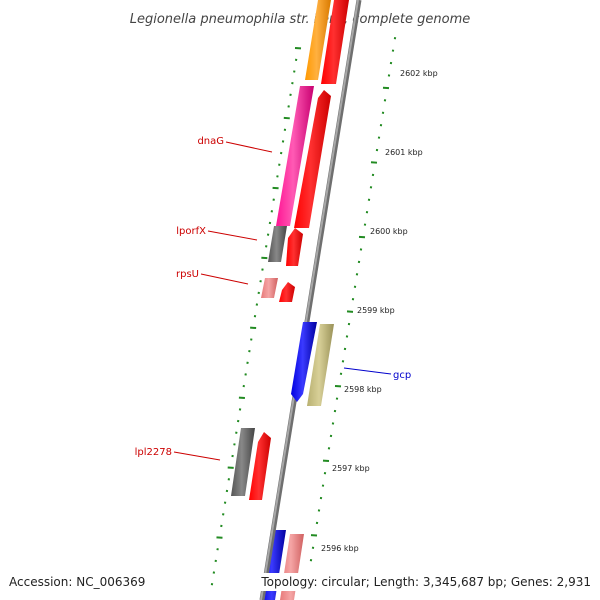 The image size is (600, 600). Describe the element at coordinates (191, 231) in the screenshot. I see `label-lporfX: lporfX` at that location.